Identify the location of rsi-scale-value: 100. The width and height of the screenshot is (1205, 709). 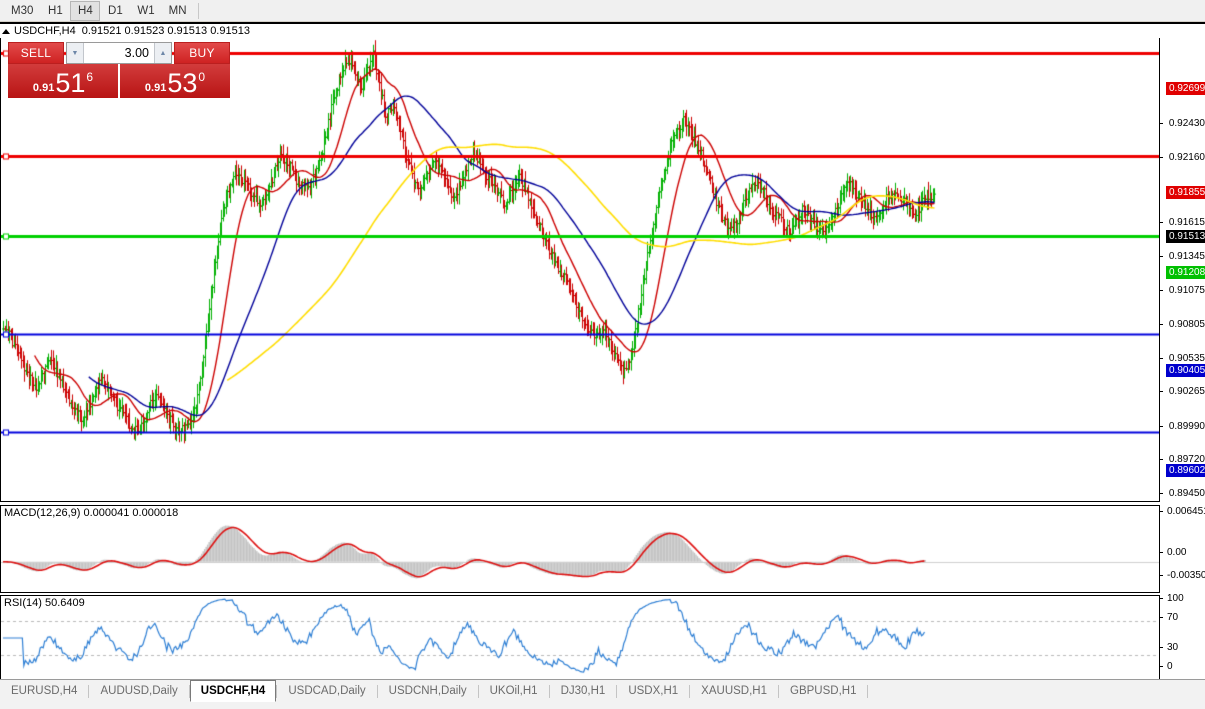
(1175, 598).